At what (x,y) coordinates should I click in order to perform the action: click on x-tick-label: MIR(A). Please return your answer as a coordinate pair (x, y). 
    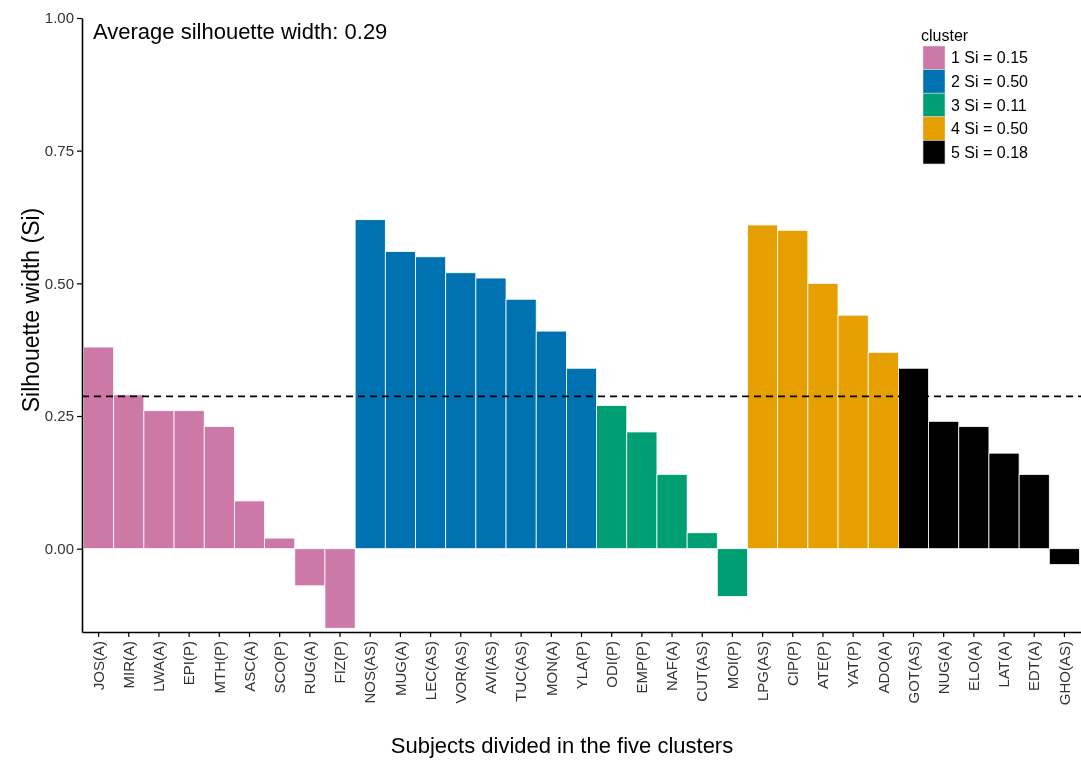
    Looking at the image, I should click on (129, 665).